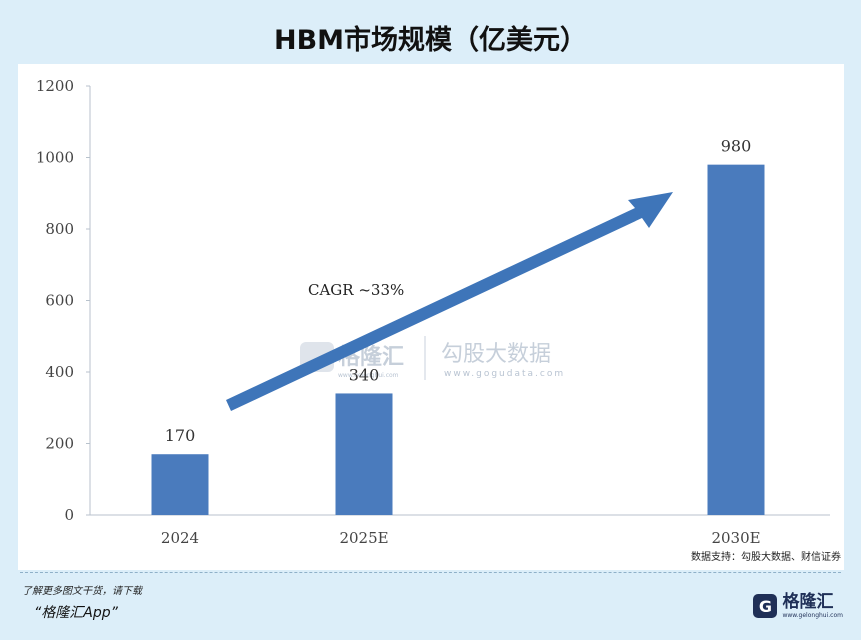 Image resolution: width=861 pixels, height=640 pixels. I want to click on data-source: 数据支持：勾股大数据、财信证券, so click(766, 557).